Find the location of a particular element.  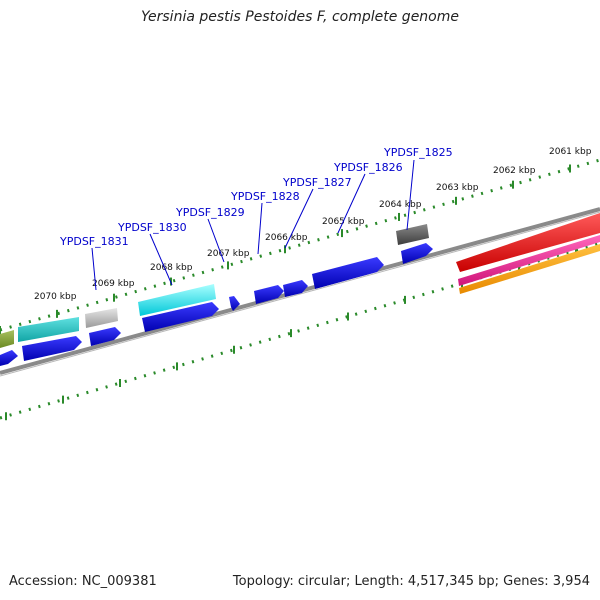

gene-label: YPDSF_1826 is located at coordinates (368, 167).